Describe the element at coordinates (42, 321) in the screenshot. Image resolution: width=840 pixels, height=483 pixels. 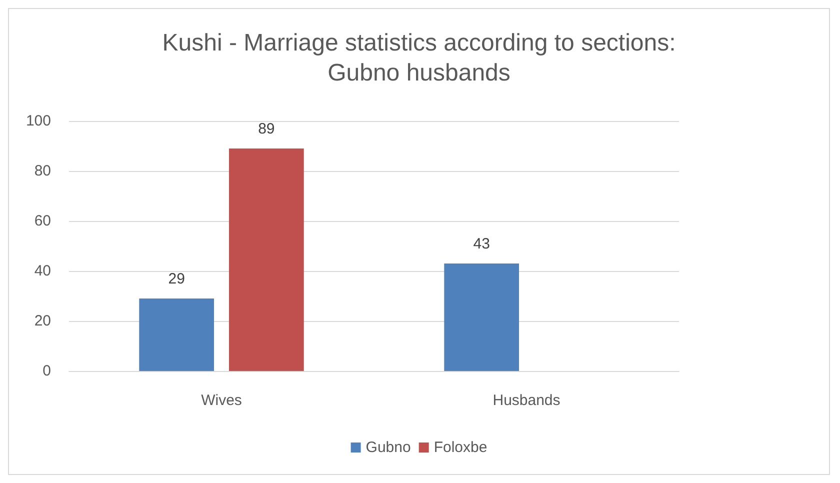
I see `y-tick-label: 20` at that location.